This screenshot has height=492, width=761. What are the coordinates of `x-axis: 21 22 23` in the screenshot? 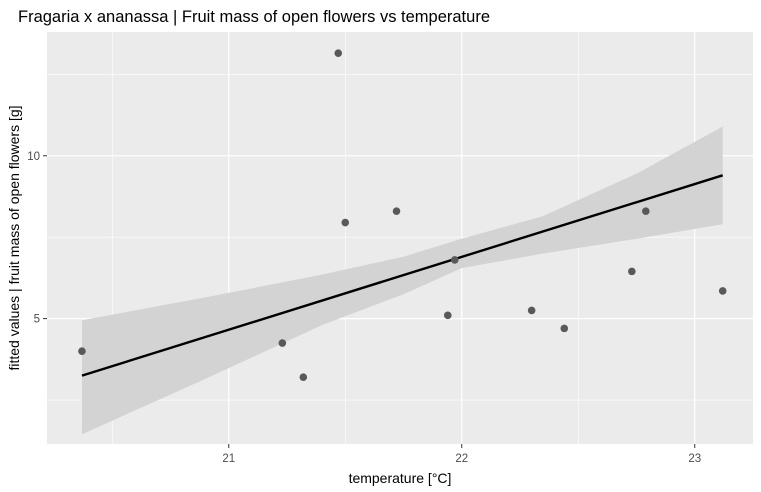 It's located at (461, 454).